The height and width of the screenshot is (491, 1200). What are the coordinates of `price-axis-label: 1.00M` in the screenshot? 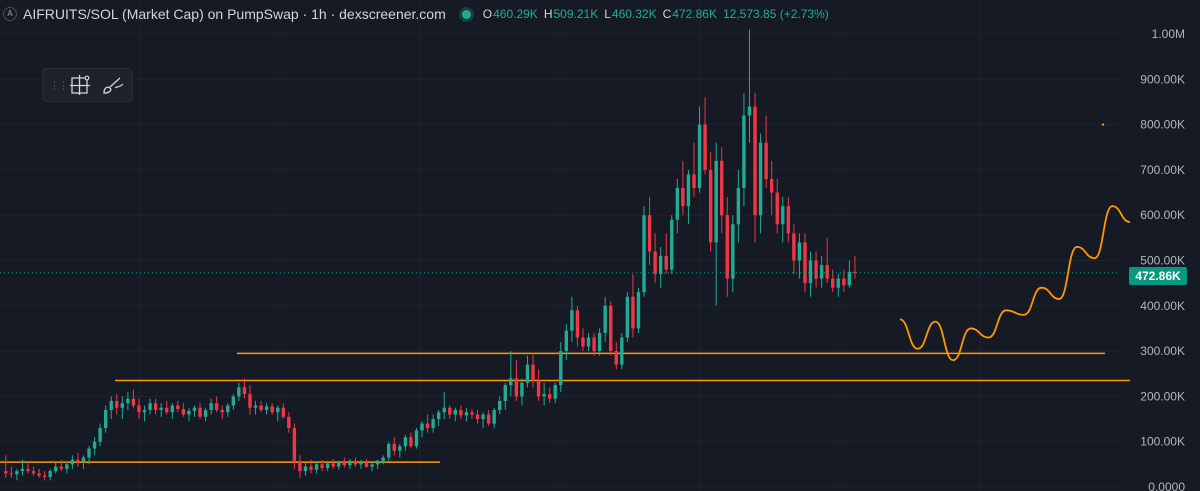 It's located at (1168, 34).